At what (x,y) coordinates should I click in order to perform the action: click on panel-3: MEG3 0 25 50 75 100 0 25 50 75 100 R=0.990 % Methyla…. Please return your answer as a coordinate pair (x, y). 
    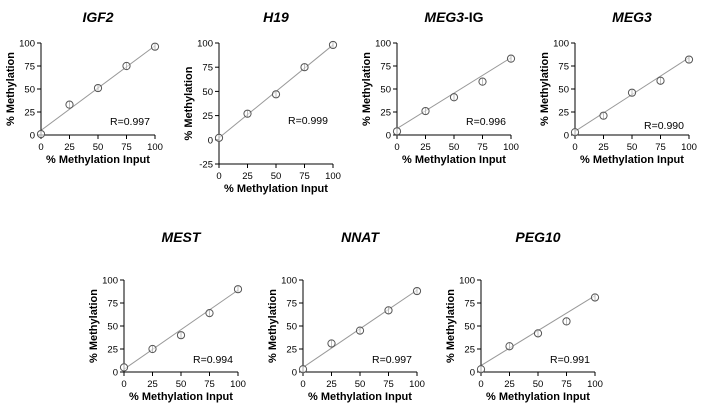
    Looking at the image, I should click on (618, 87).